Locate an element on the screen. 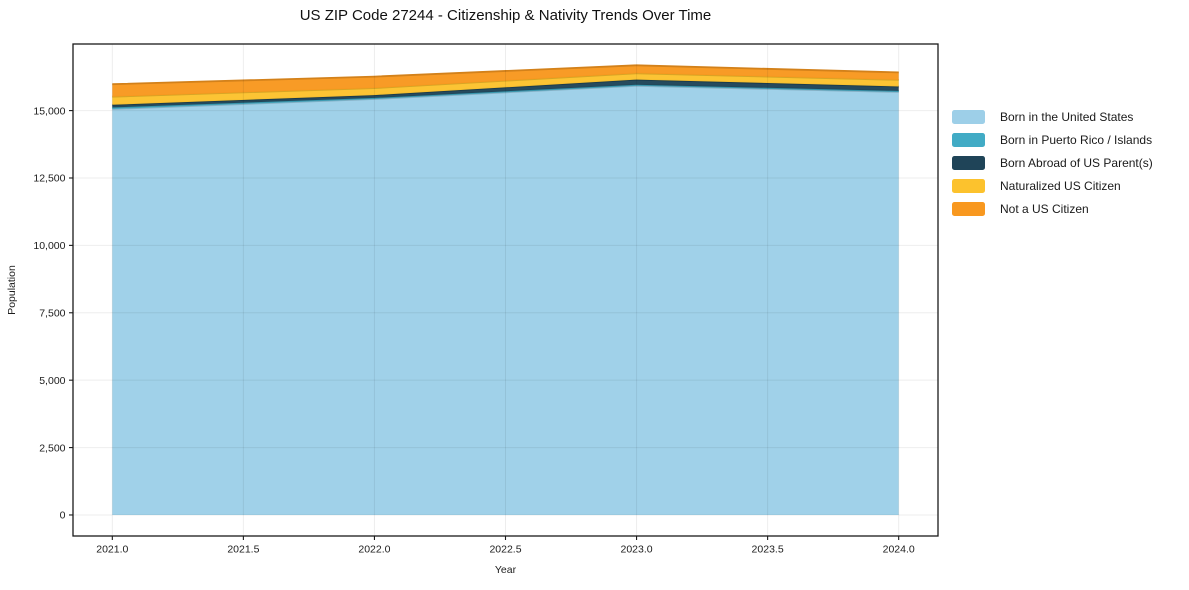  x-tick-label: 2022.0 is located at coordinates (374, 550).